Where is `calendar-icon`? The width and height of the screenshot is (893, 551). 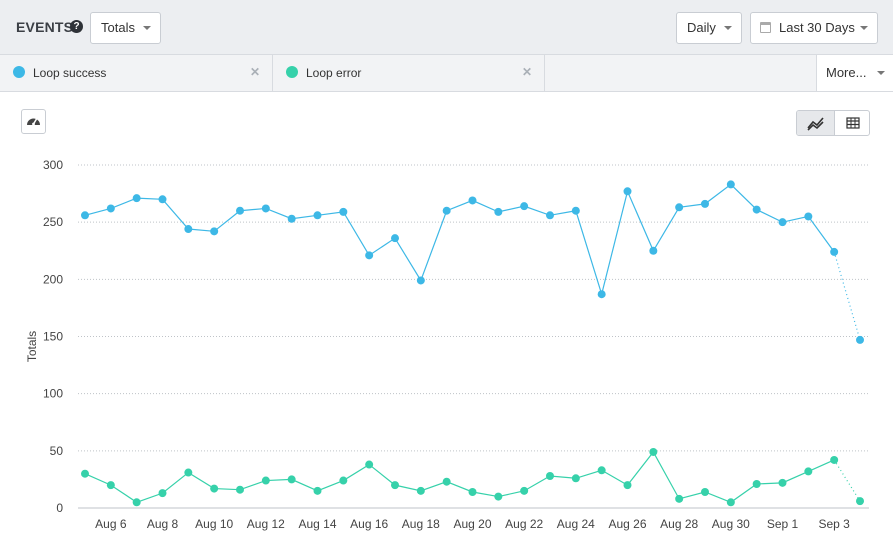
calendar-icon is located at coordinates (765, 27).